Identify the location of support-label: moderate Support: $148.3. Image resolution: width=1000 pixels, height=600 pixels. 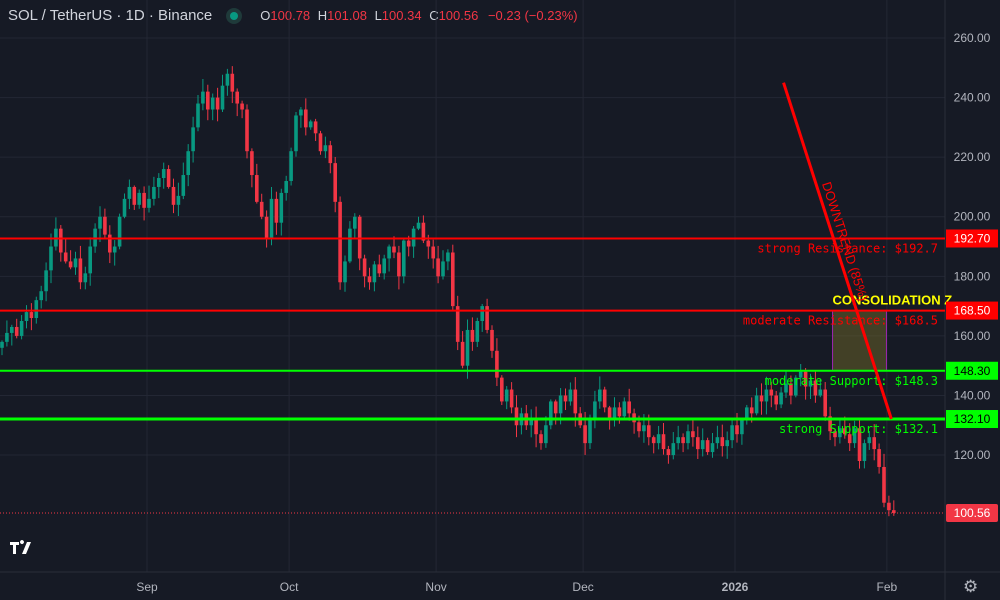
(851, 381).